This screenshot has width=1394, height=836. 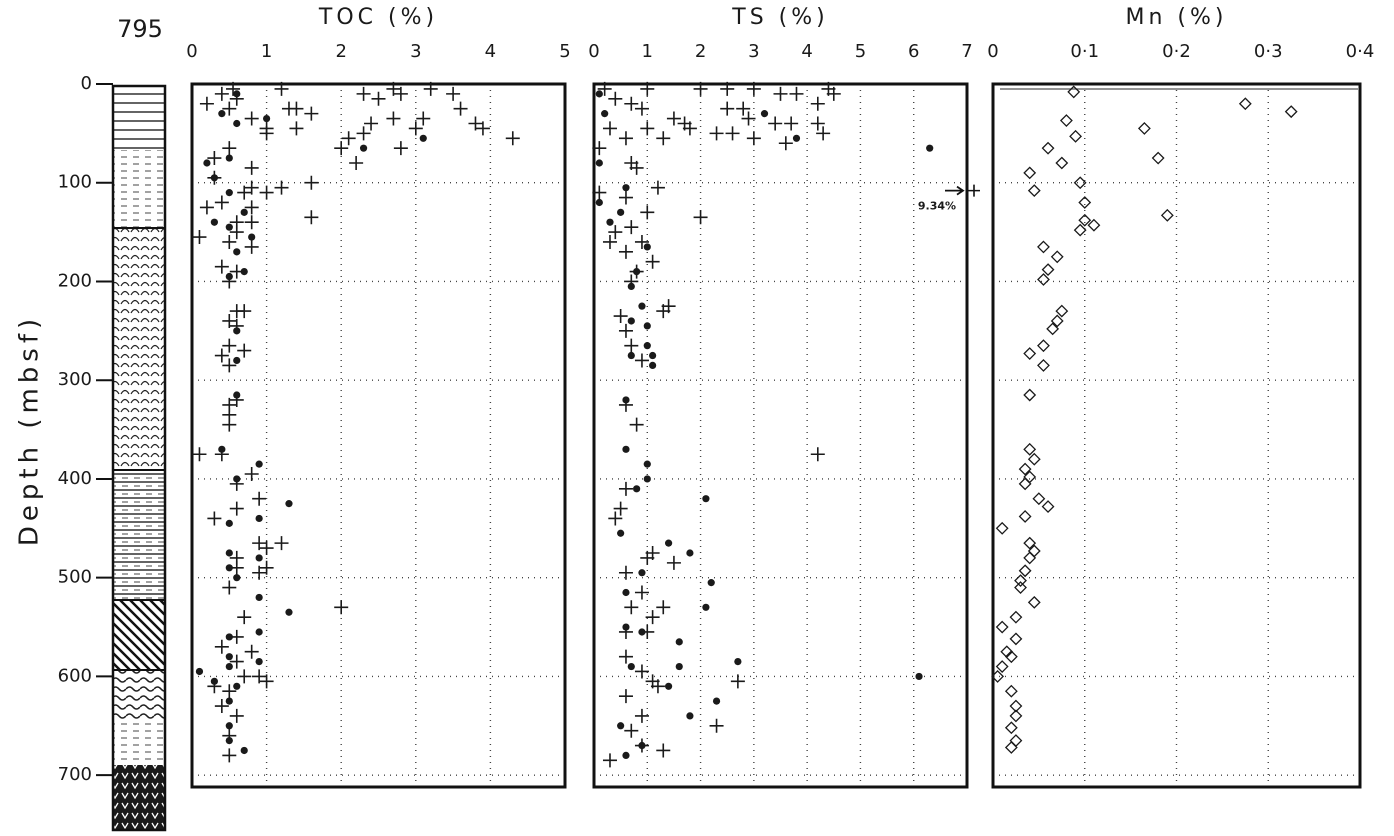 What do you see at coordinates (700, 51) in the screenshot?
I see `x-tick-label: 2` at bounding box center [700, 51].